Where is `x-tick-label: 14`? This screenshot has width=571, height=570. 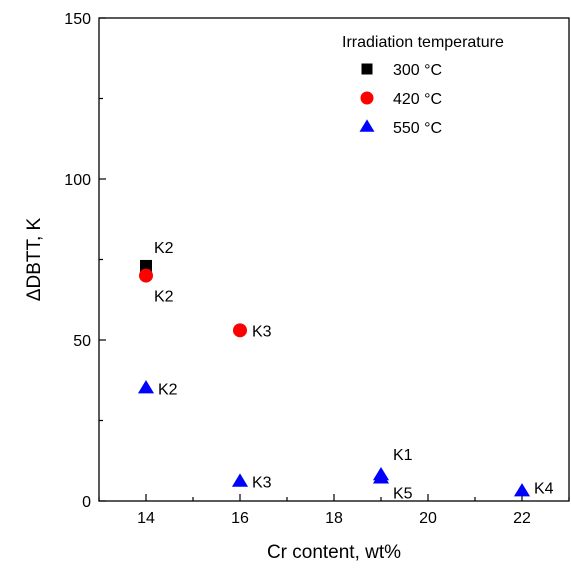 x-tick-label: 14 is located at coordinates (146, 518).